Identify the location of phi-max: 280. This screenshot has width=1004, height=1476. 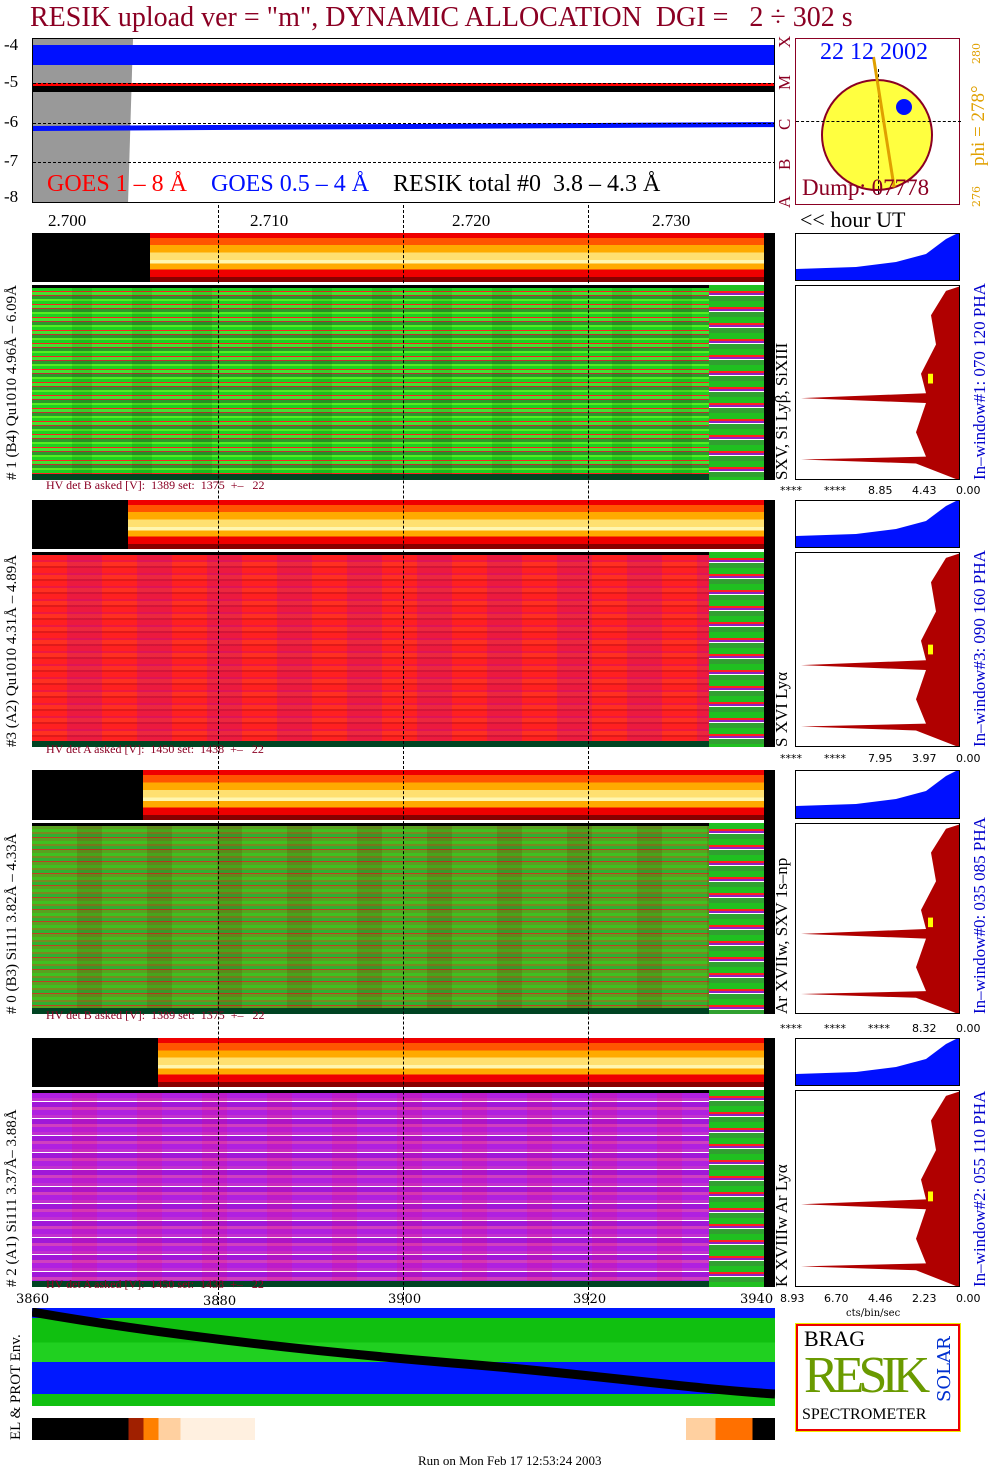
(976, 53).